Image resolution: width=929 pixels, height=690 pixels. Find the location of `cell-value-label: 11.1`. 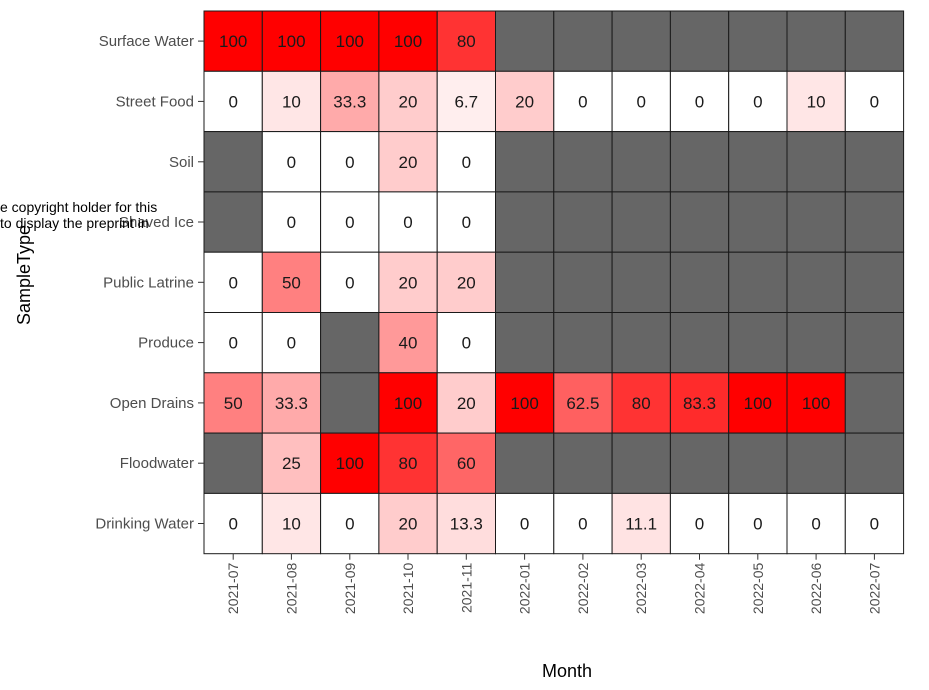

cell-value-label: 11.1 is located at coordinates (641, 524).